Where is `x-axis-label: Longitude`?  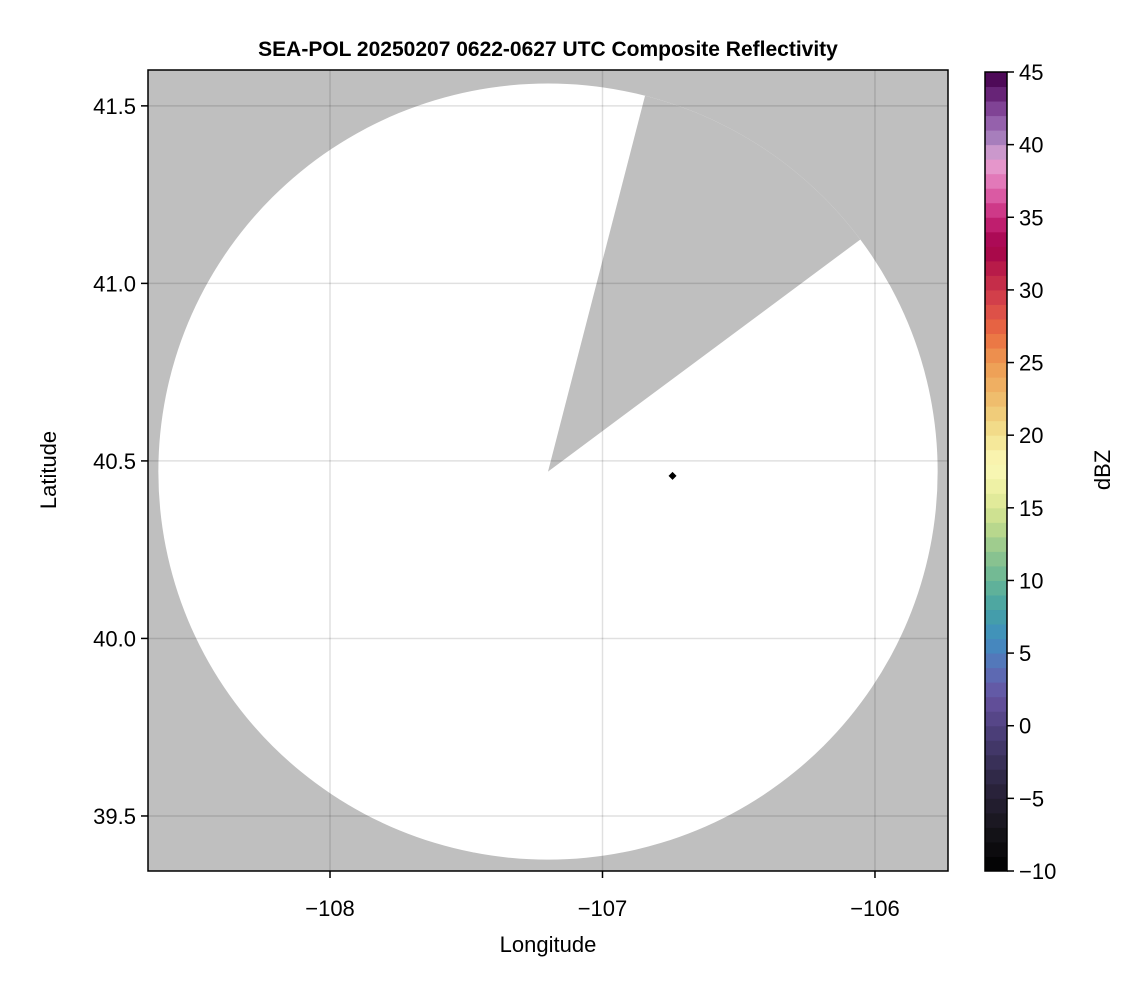
x-axis-label: Longitude is located at coordinates (548, 944).